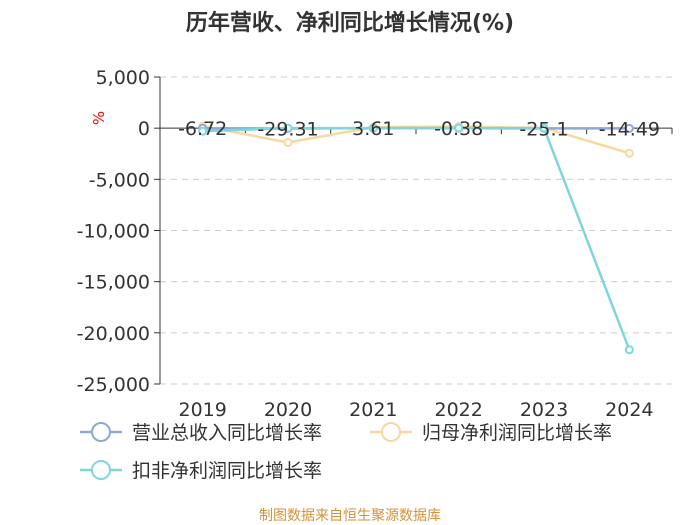  I want to click on data-labels: -6.72 -29.31 3.61 -0.38 -25.1 -14.49, so click(419, 129).